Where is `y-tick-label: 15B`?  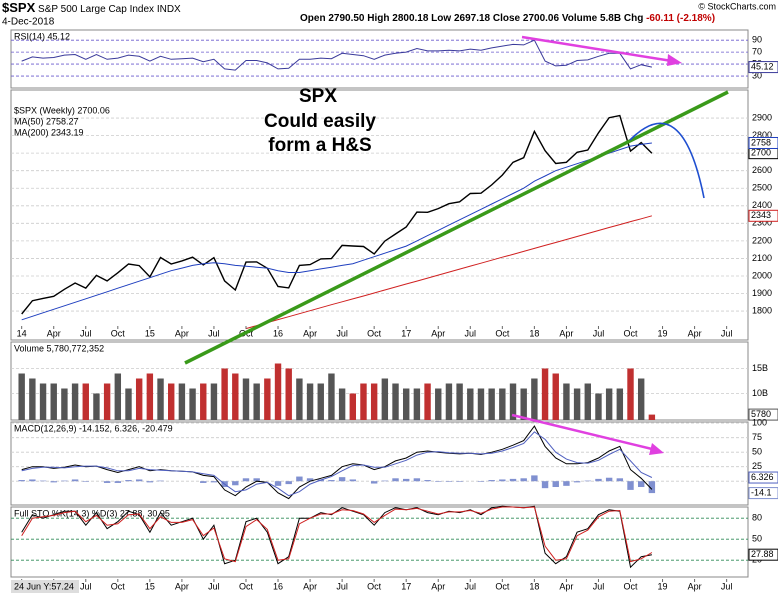 y-tick-label: 15B is located at coordinates (760, 368).